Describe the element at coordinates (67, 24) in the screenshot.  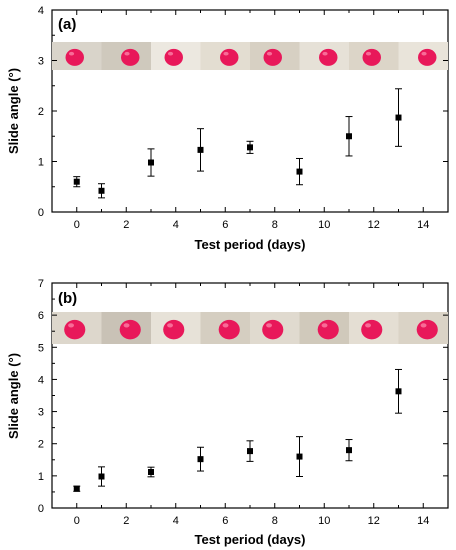
I see `panel-label: (a)` at that location.